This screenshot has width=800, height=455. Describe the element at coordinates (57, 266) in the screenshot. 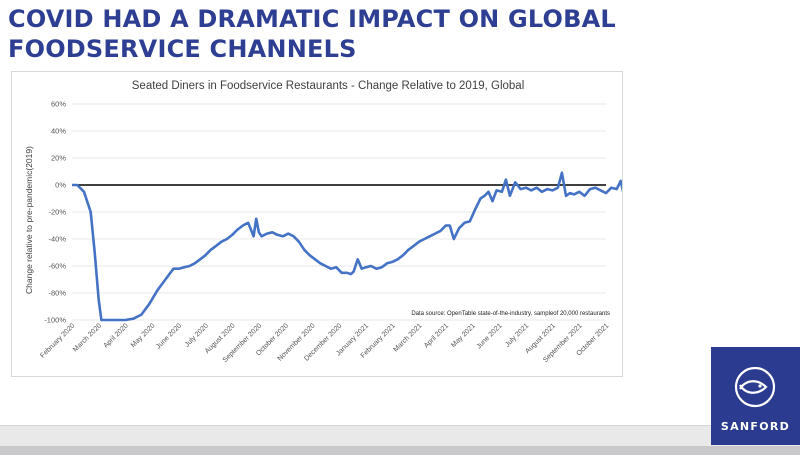

I see `y-tick-label: -60%` at that location.